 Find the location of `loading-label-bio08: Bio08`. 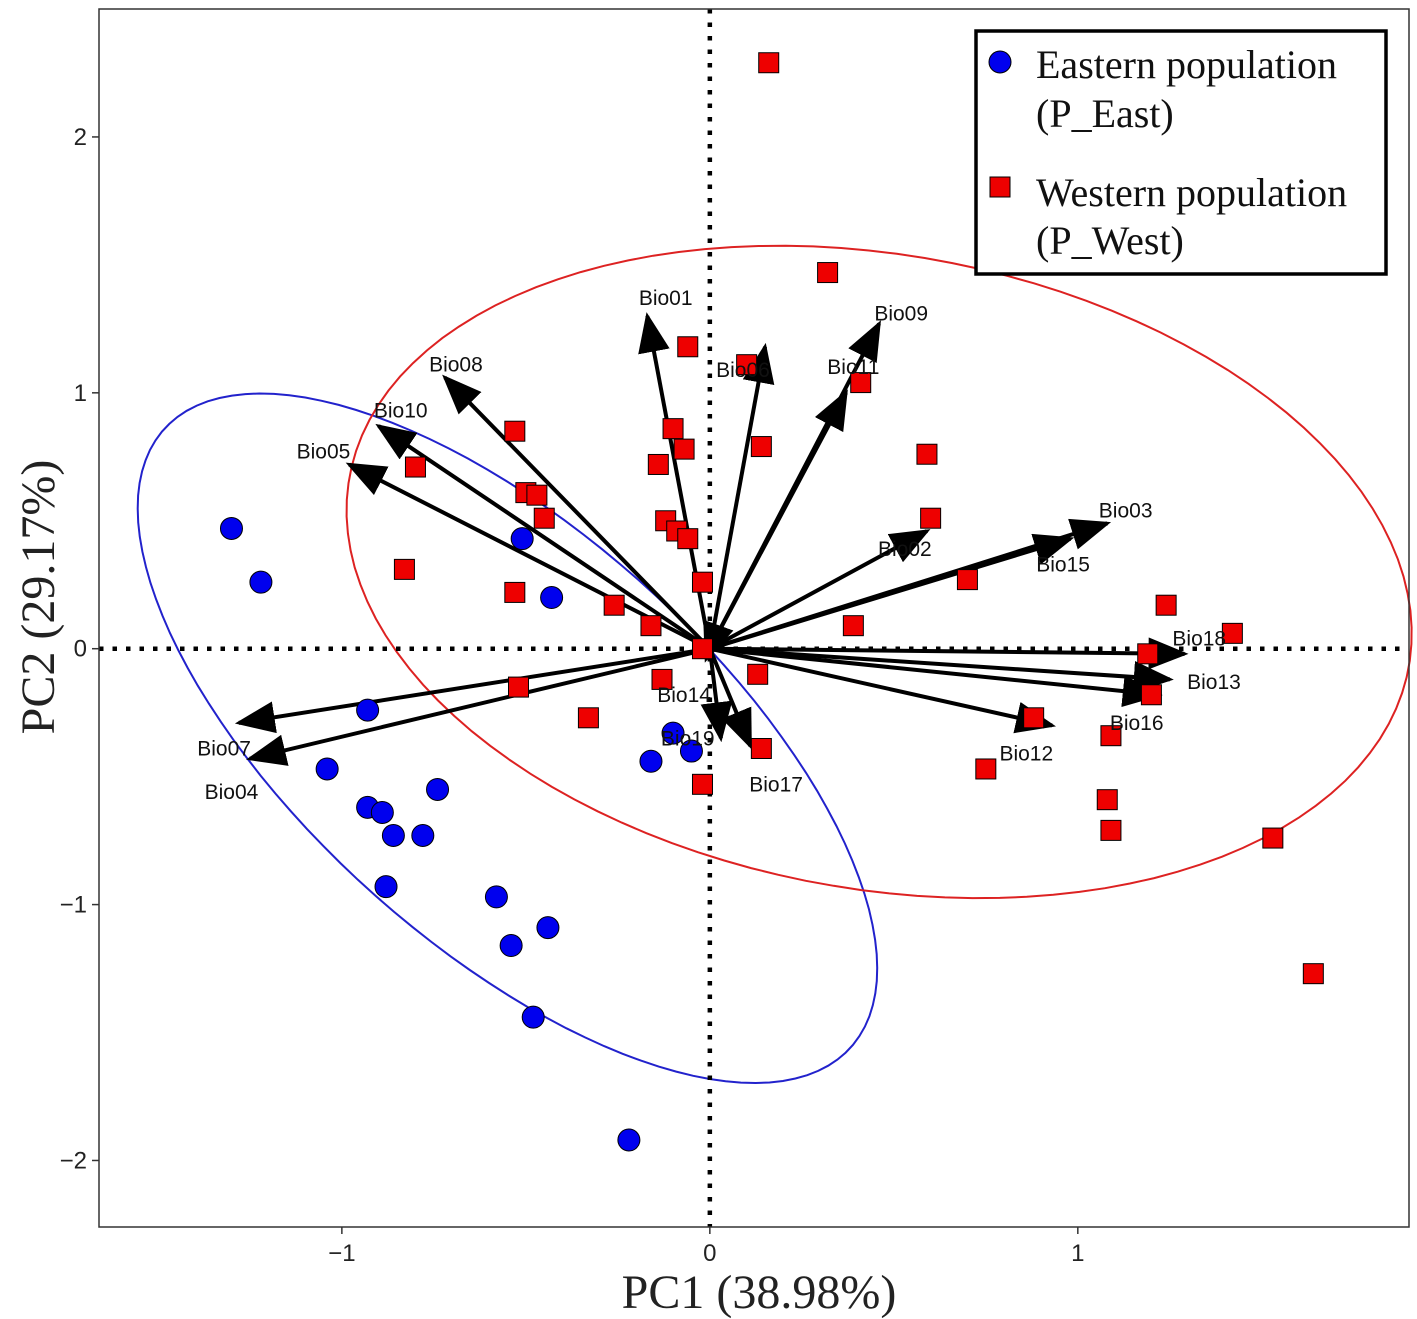

loading-label-bio08: Bio08 is located at coordinates (456, 365).